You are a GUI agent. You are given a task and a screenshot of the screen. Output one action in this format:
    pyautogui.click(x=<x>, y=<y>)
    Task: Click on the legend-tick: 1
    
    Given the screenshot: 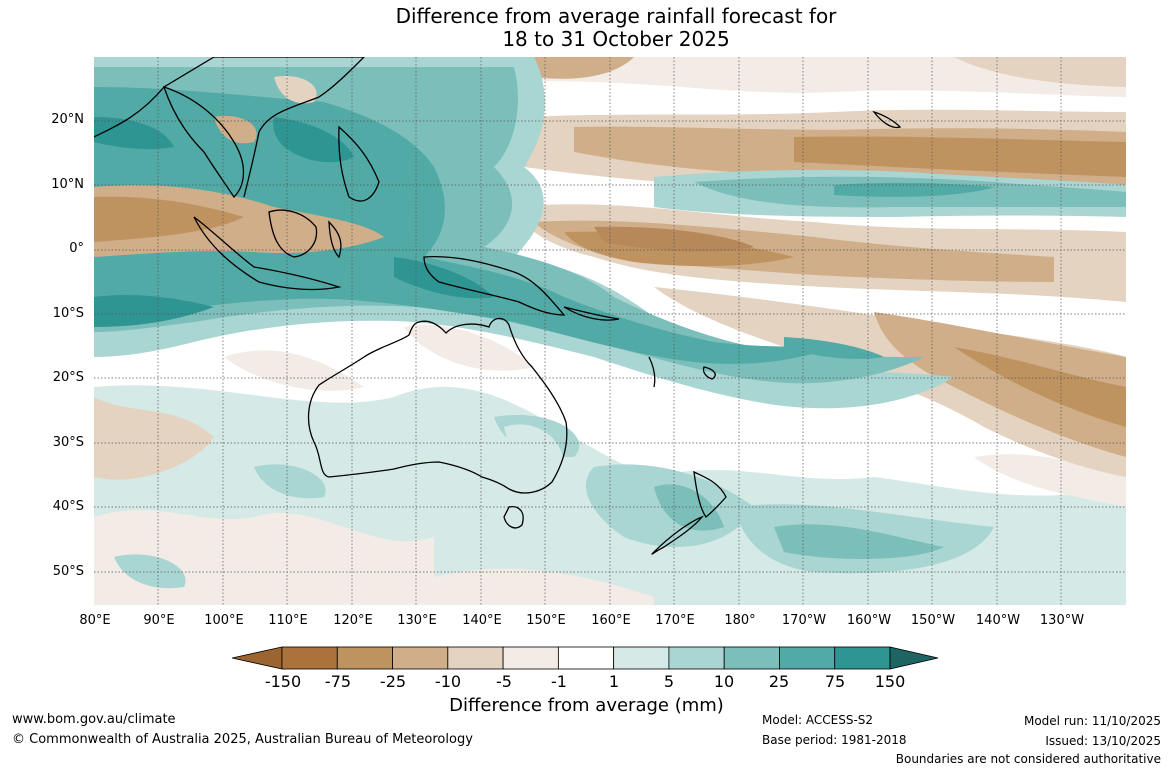 What is the action you would take?
    pyautogui.click(x=614, y=681)
    